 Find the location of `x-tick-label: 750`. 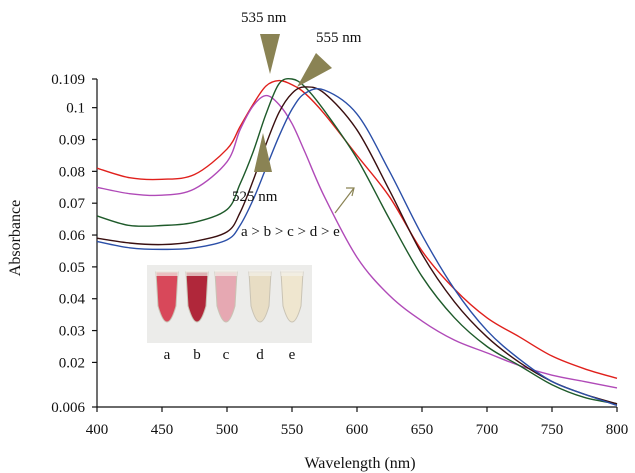

x-tick-label: 750 is located at coordinates (552, 430).